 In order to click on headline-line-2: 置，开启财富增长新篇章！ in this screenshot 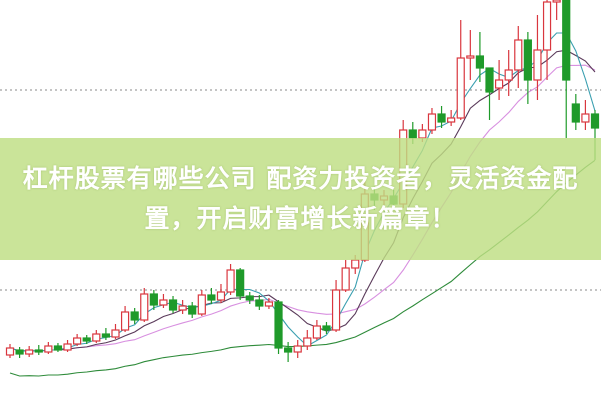, I will do `click(300, 218)`.